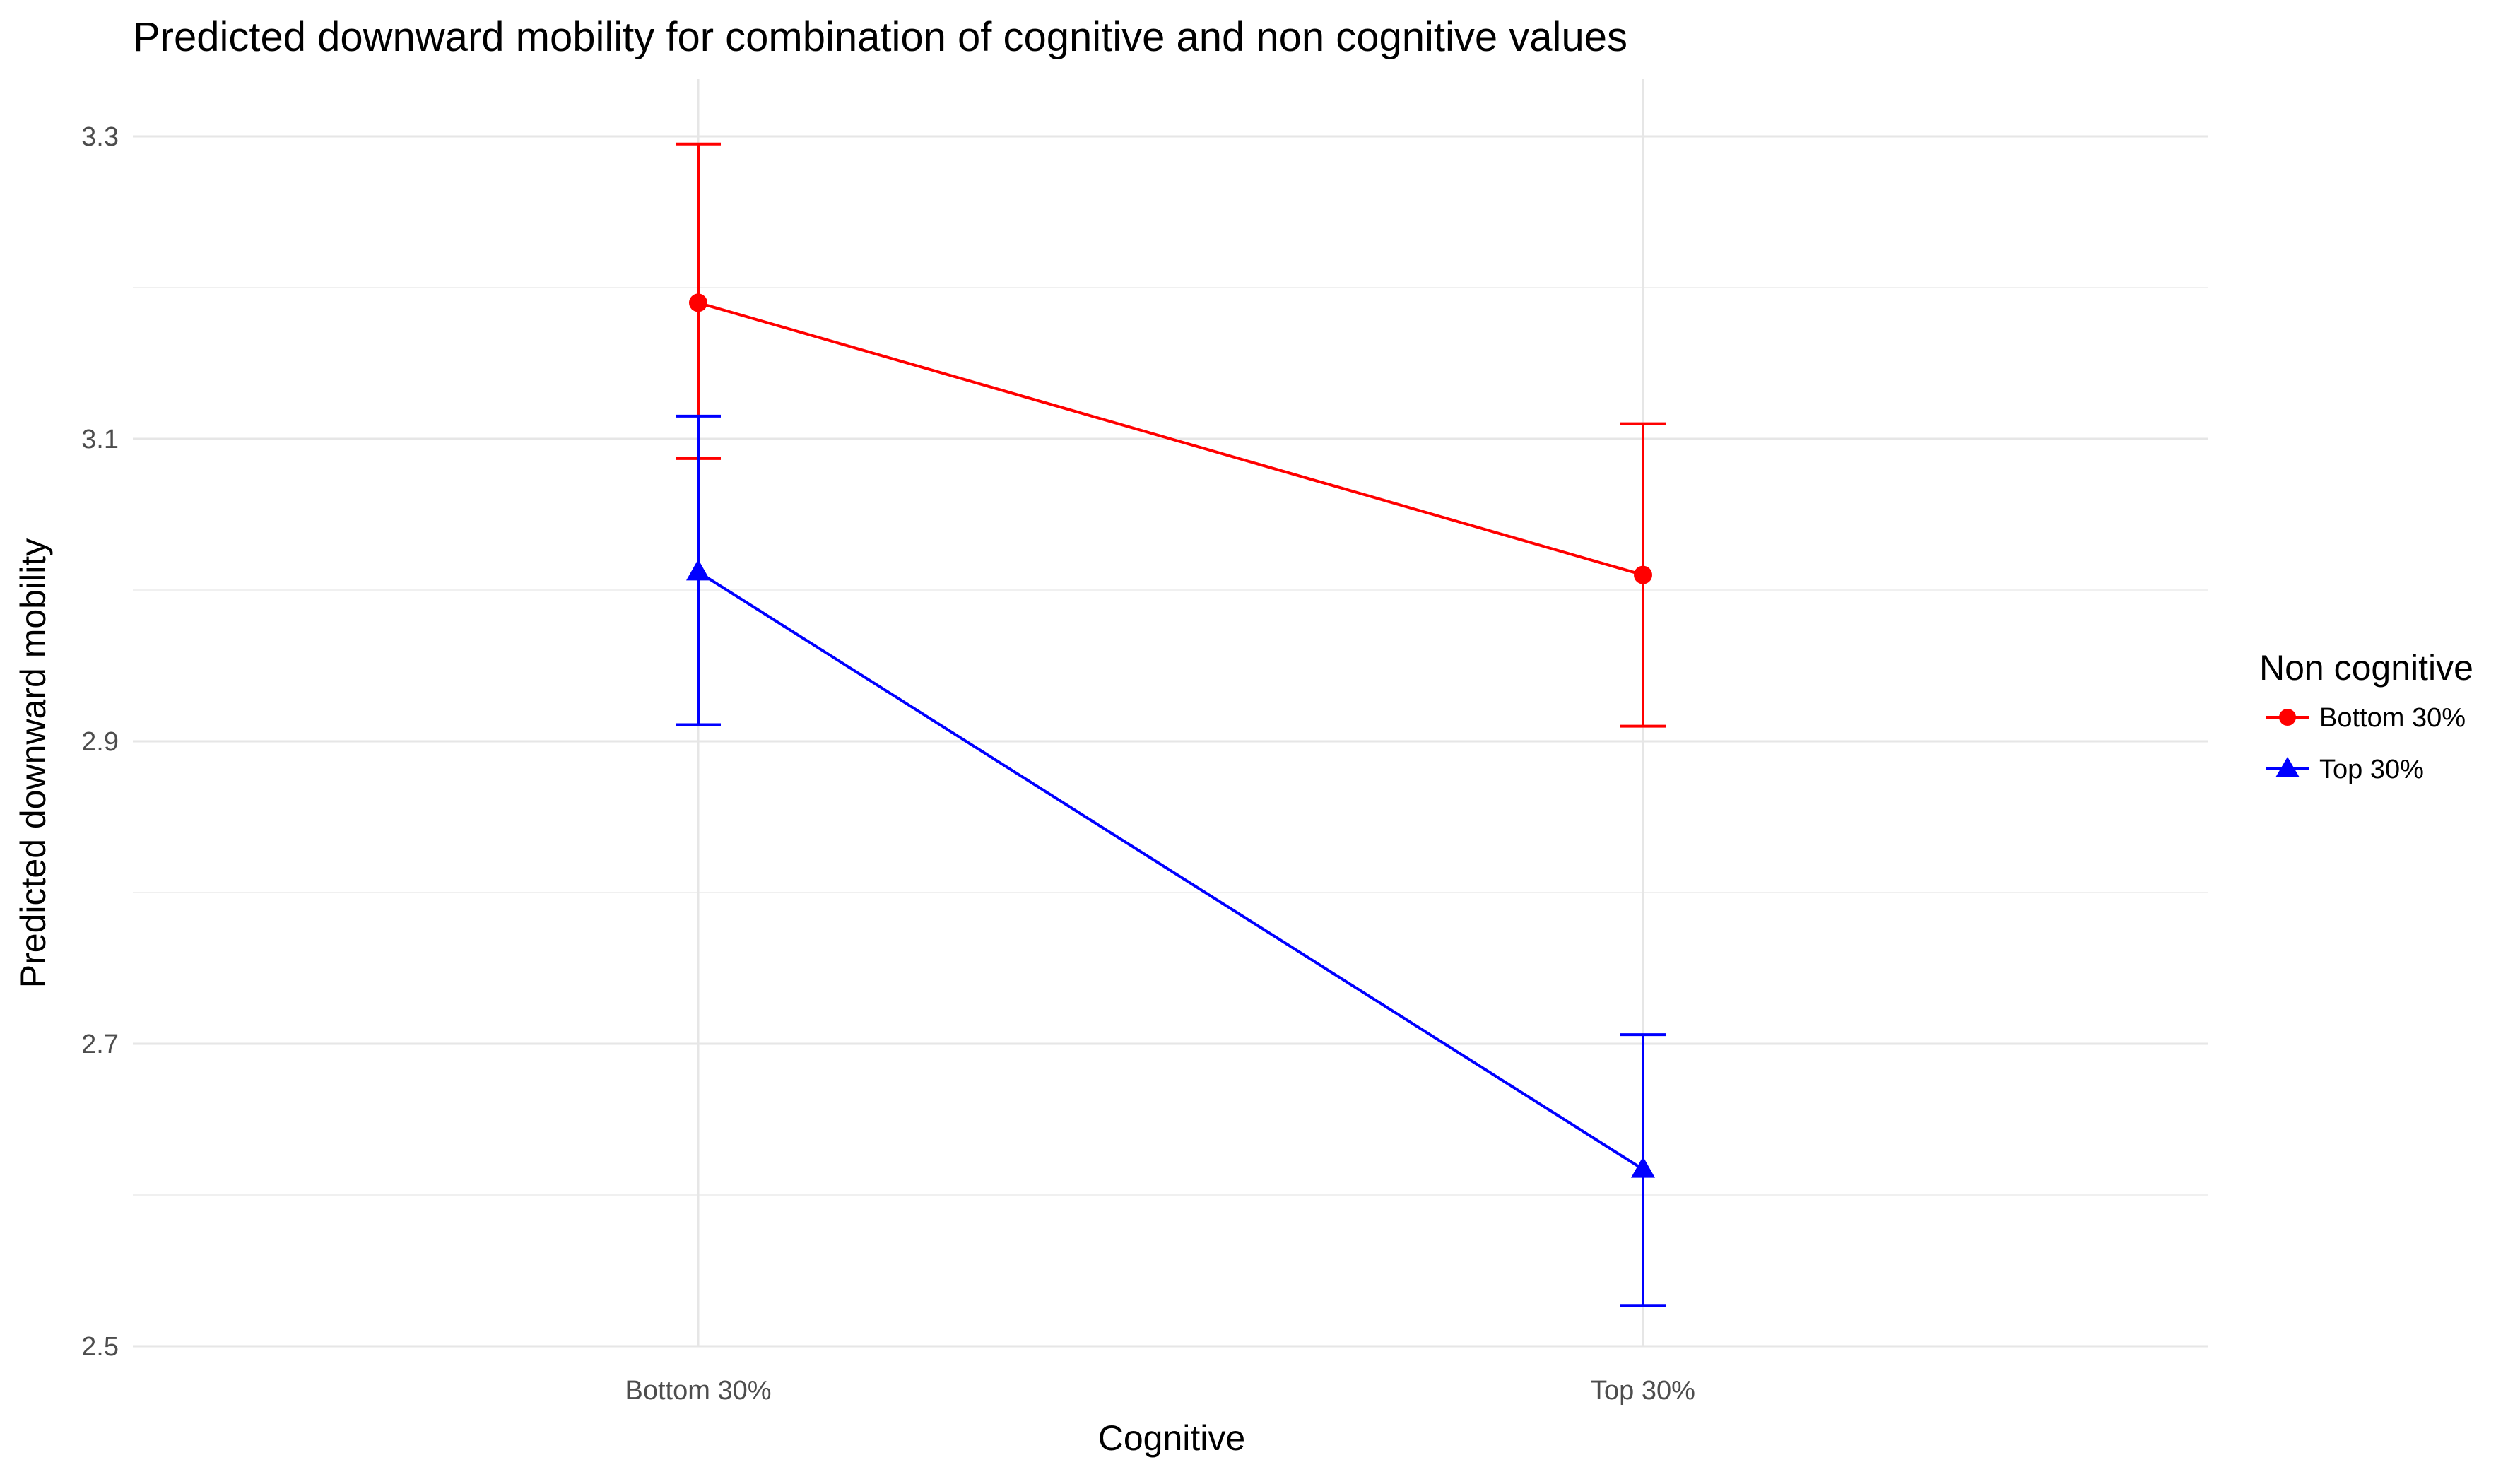  I want to click on y-tick-label: 3.3, so click(100, 137).